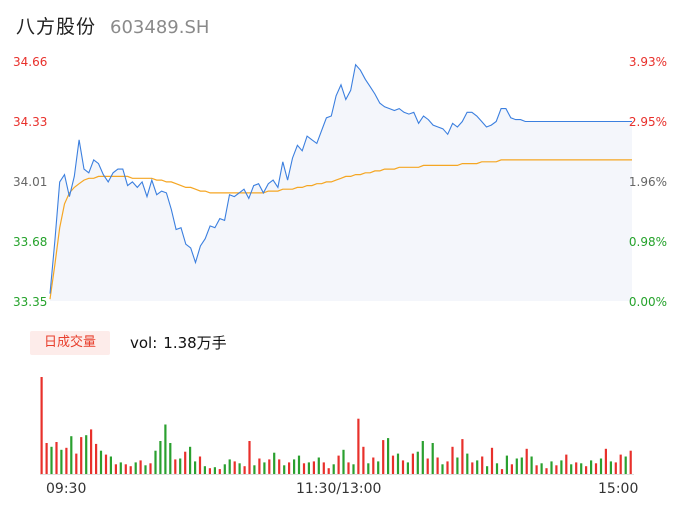 The image size is (686, 524). I want to click on volume-value: 1.38万手, so click(195, 343).